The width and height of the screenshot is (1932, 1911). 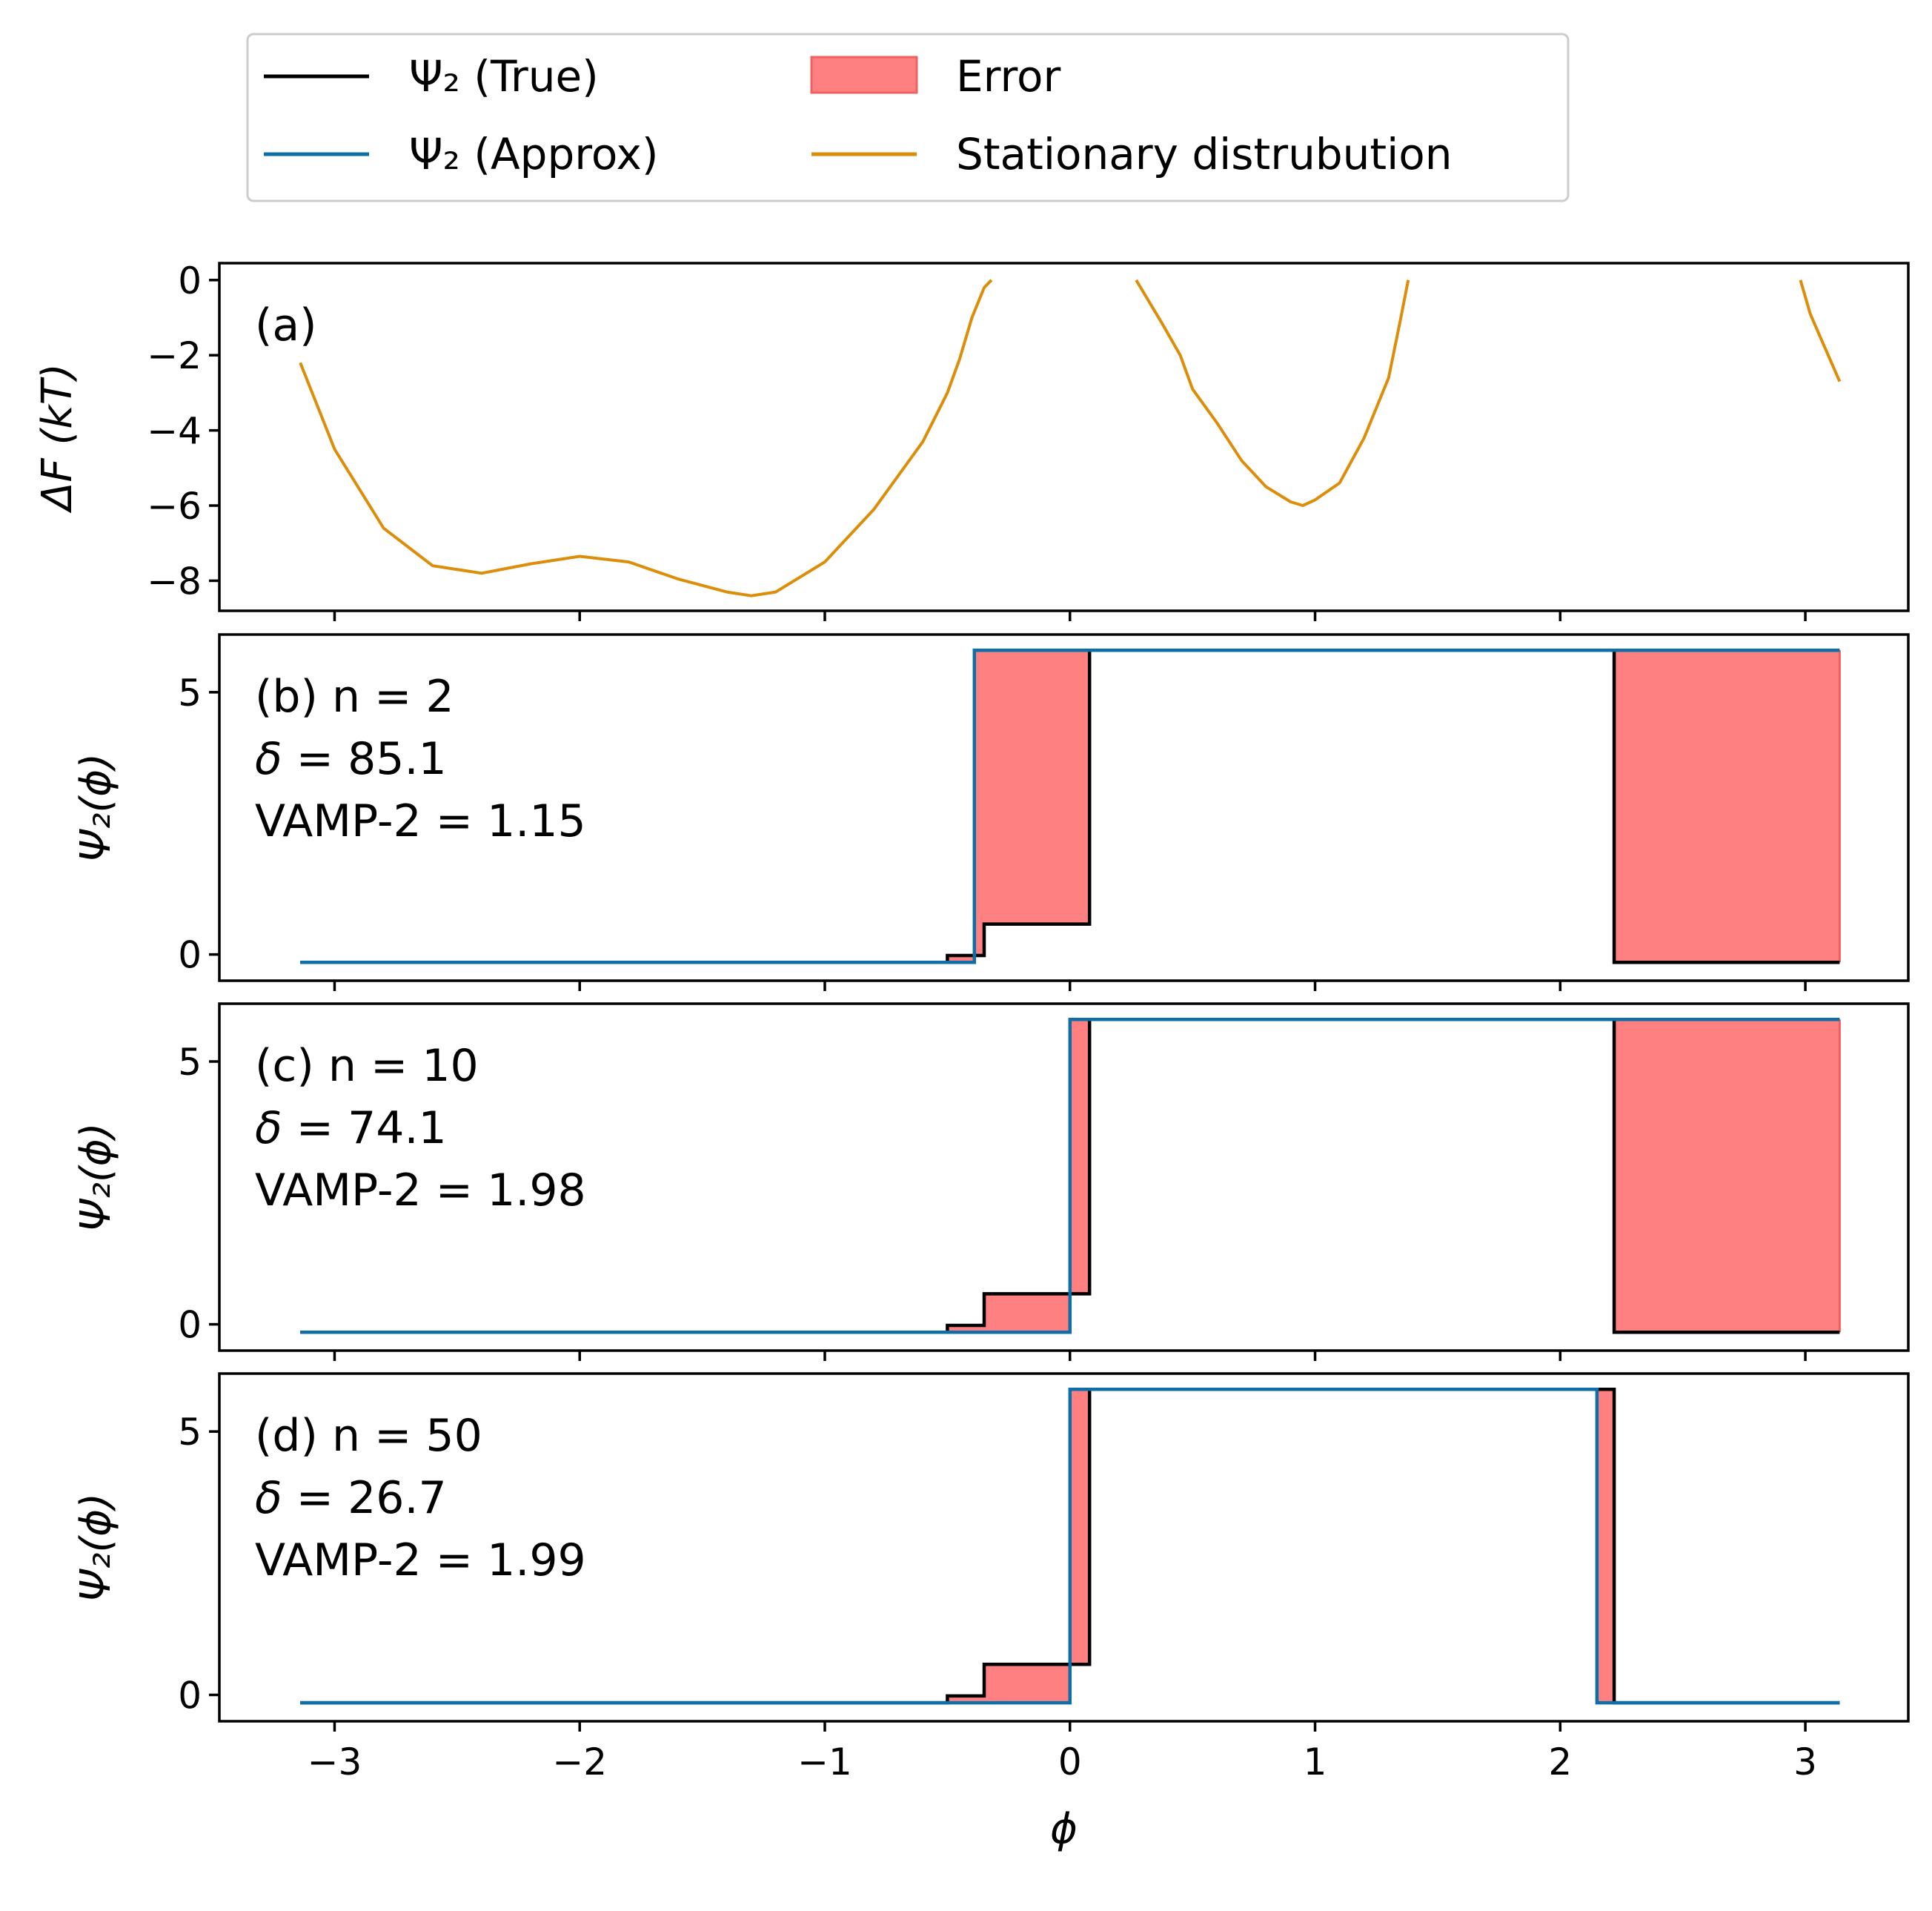 I want to click on xtick-label: 1, so click(x=1315, y=1762).